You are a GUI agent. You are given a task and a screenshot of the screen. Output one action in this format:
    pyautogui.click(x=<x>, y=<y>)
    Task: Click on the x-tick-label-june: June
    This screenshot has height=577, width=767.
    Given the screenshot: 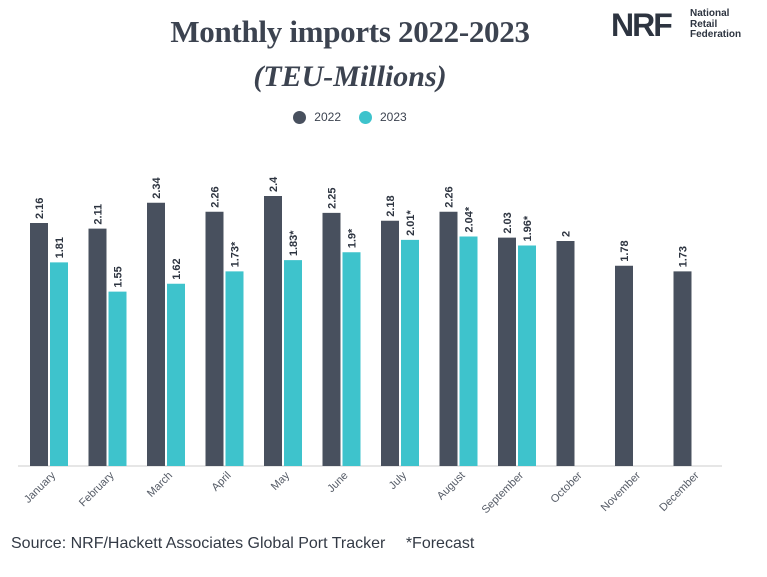 What is the action you would take?
    pyautogui.click(x=337, y=482)
    